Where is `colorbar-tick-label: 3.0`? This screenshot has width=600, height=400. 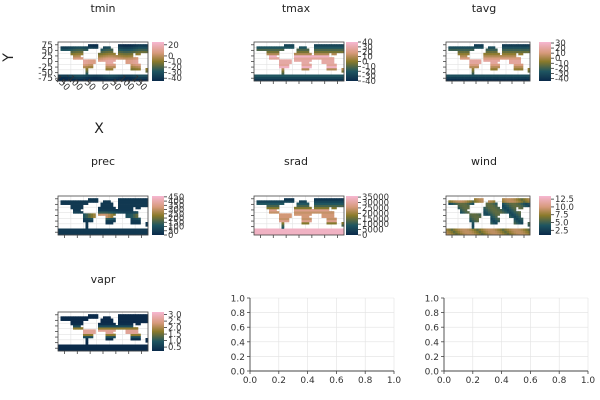
colorbar-tick-label: 3.0 is located at coordinates (175, 316).